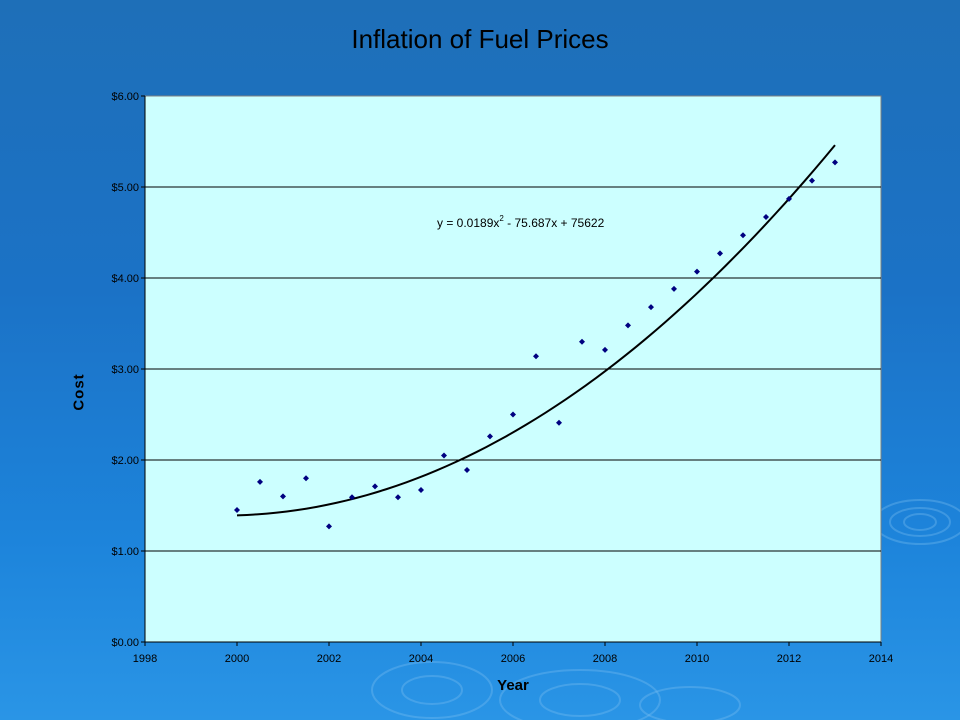 Image resolution: width=960 pixels, height=720 pixels. What do you see at coordinates (521, 222) in the screenshot?
I see `trendline-equation: y = 0.0189x2 - 75.687x + 75622` at bounding box center [521, 222].